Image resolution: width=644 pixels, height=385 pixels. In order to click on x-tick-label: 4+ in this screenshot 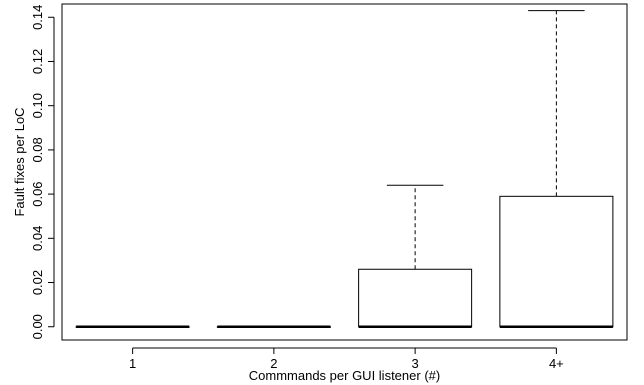, I will do `click(556, 363)`.